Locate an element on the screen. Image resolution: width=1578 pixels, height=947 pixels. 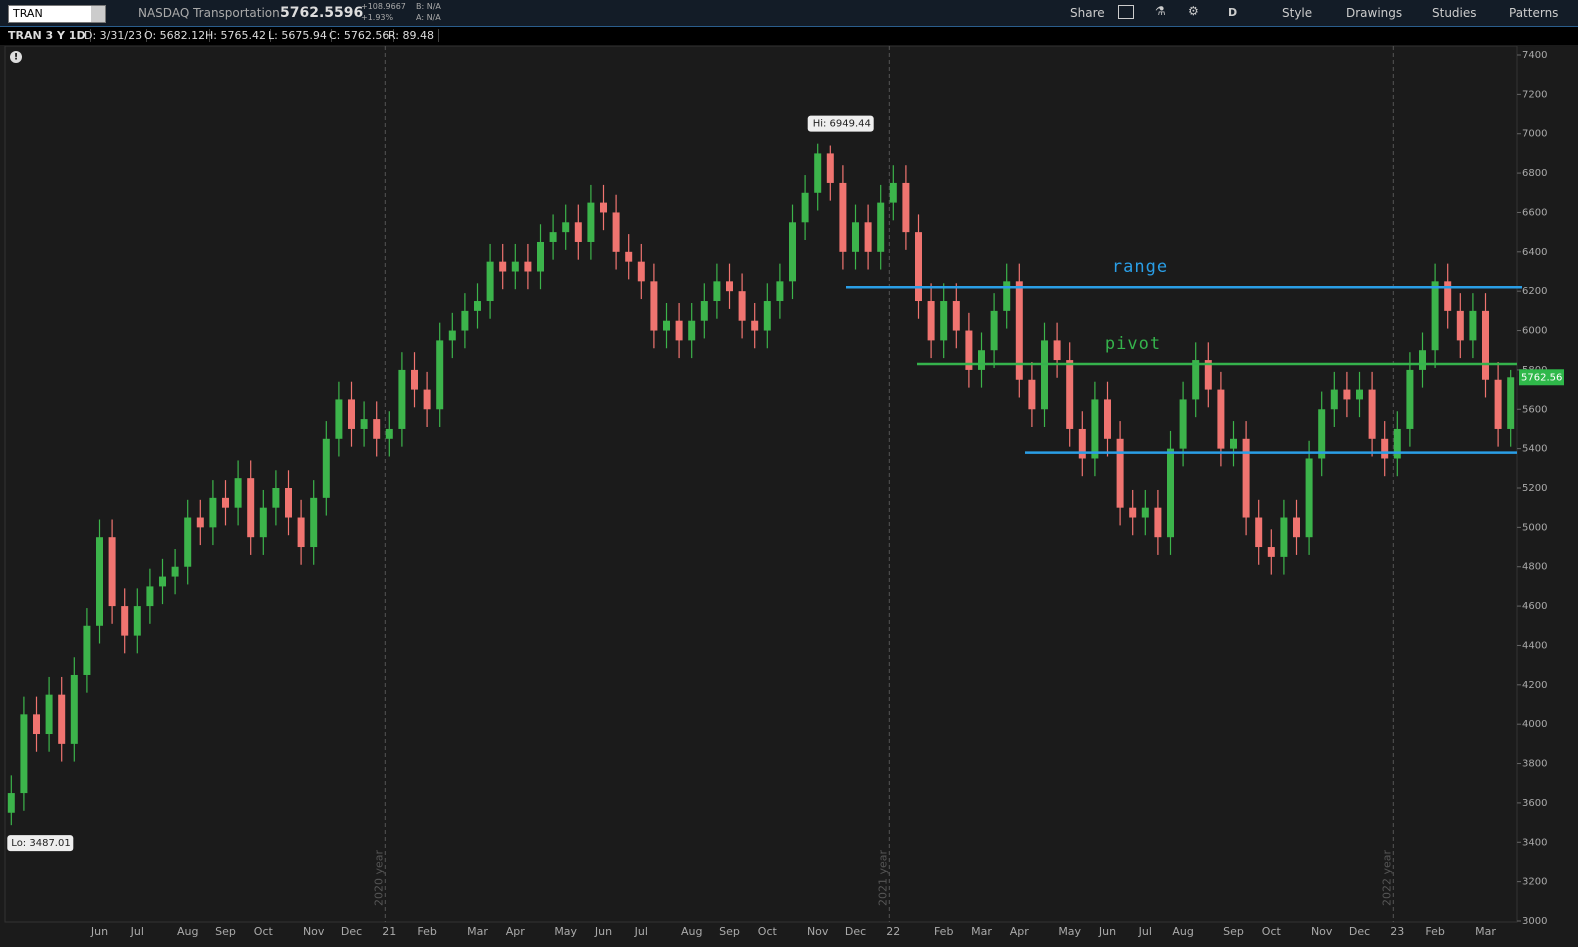
share-button: Share is located at coordinates (1087, 13).